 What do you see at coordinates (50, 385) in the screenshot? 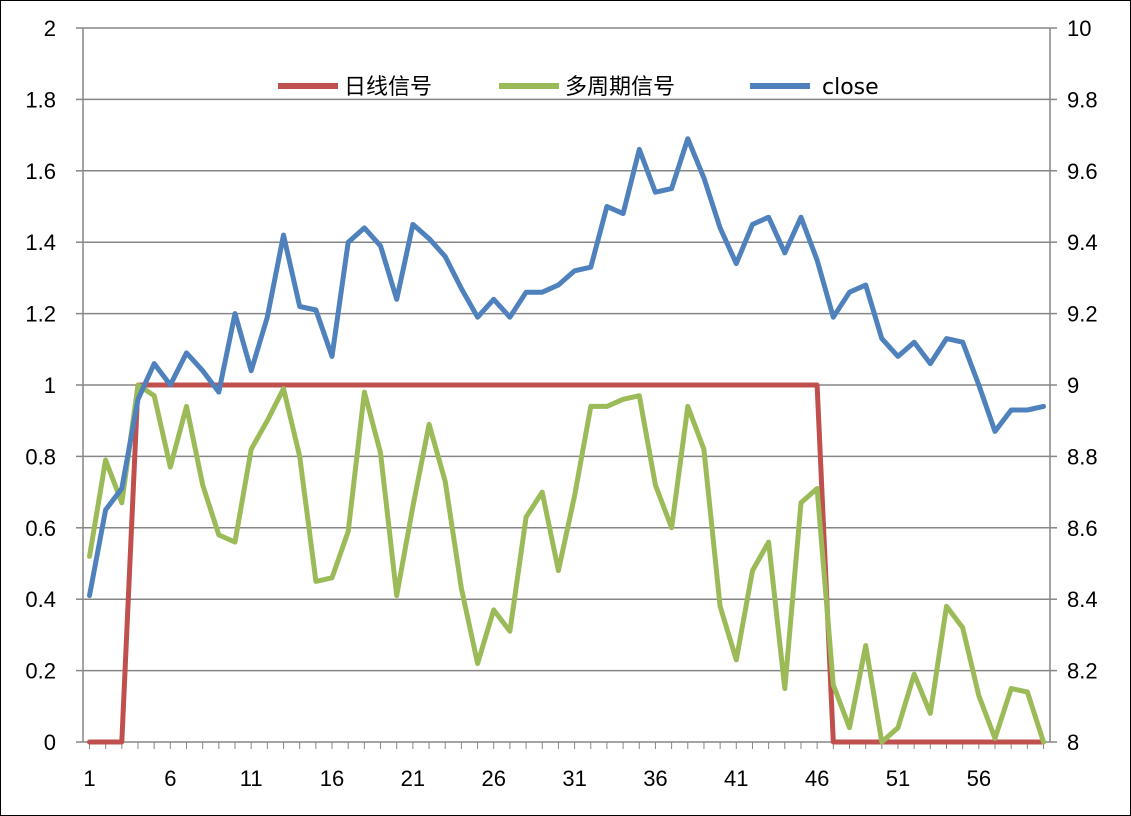
I see `y-left-tick-label: 1` at bounding box center [50, 385].